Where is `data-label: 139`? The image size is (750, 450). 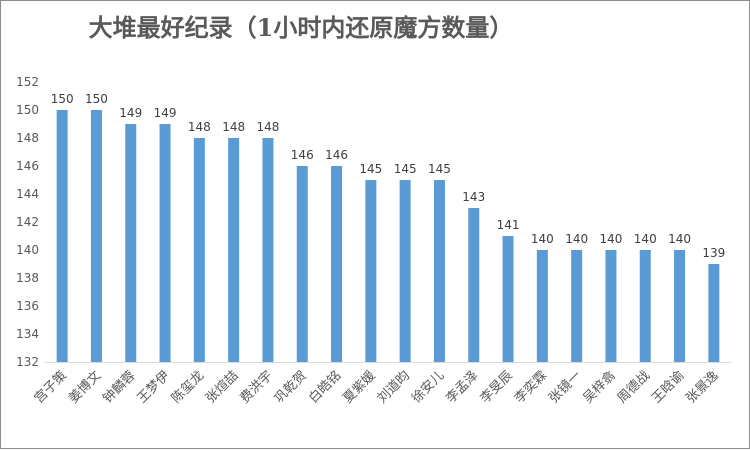 data-label: 139 is located at coordinates (713, 253).